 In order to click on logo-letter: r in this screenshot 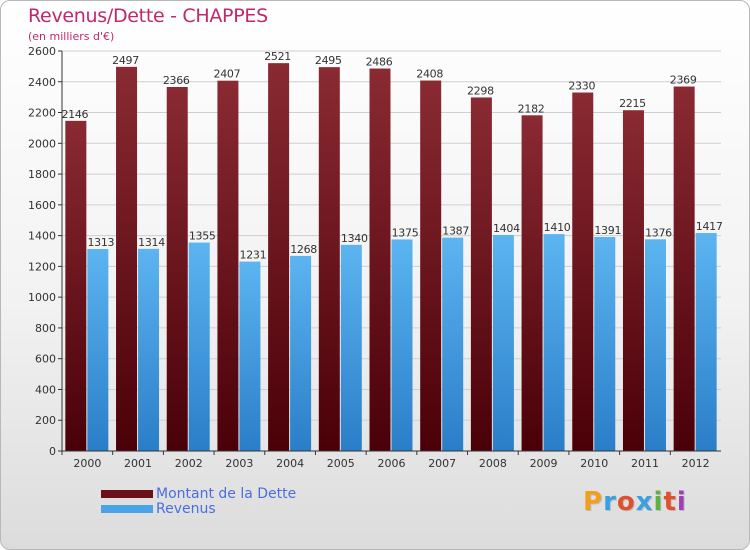, I will do `click(610, 502)`.